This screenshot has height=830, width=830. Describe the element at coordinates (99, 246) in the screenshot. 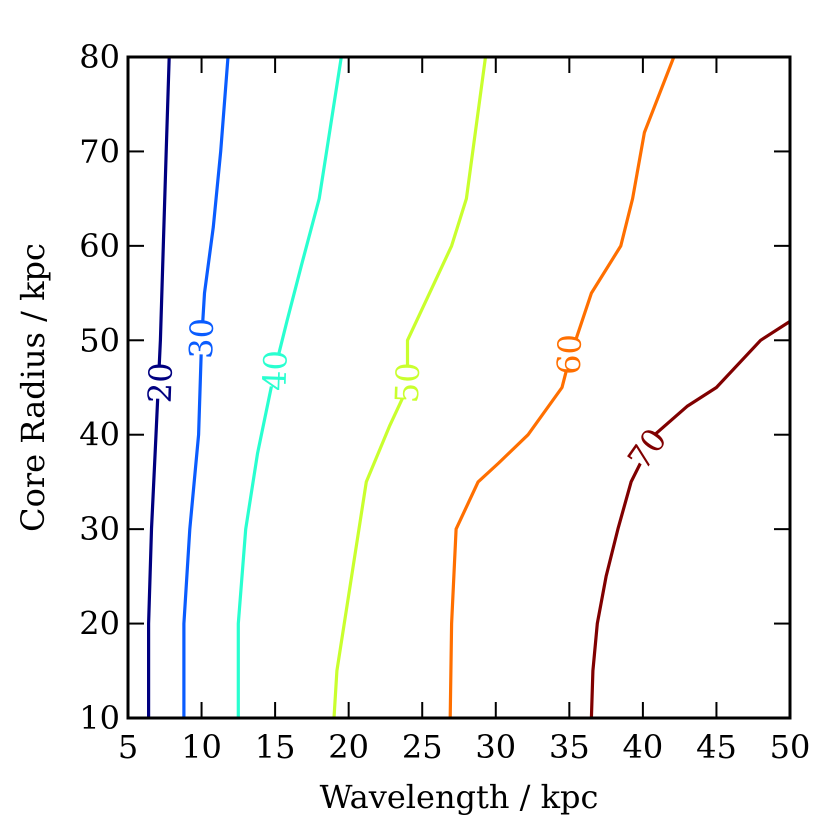

I see `y-tick-label: 60` at that location.